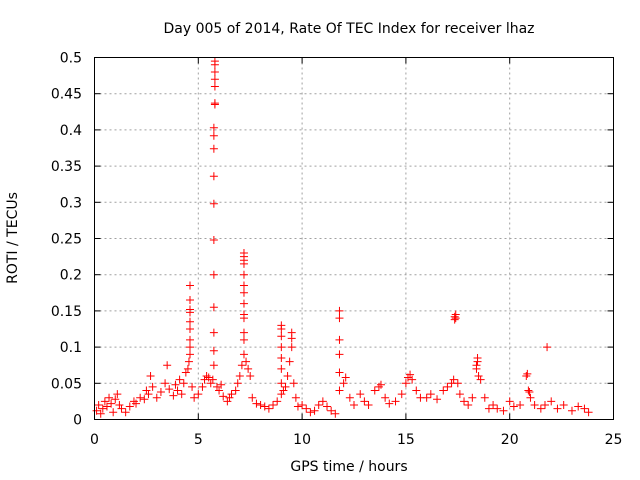 The height and width of the screenshot is (480, 640). Describe the element at coordinates (71, 276) in the screenshot. I see `y-tick-label: 0.2` at that location.